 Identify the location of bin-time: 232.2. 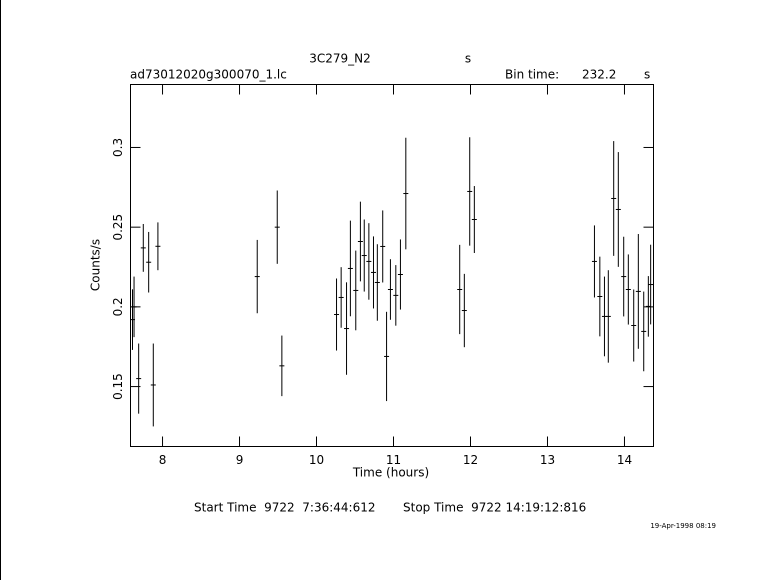
(599, 75).